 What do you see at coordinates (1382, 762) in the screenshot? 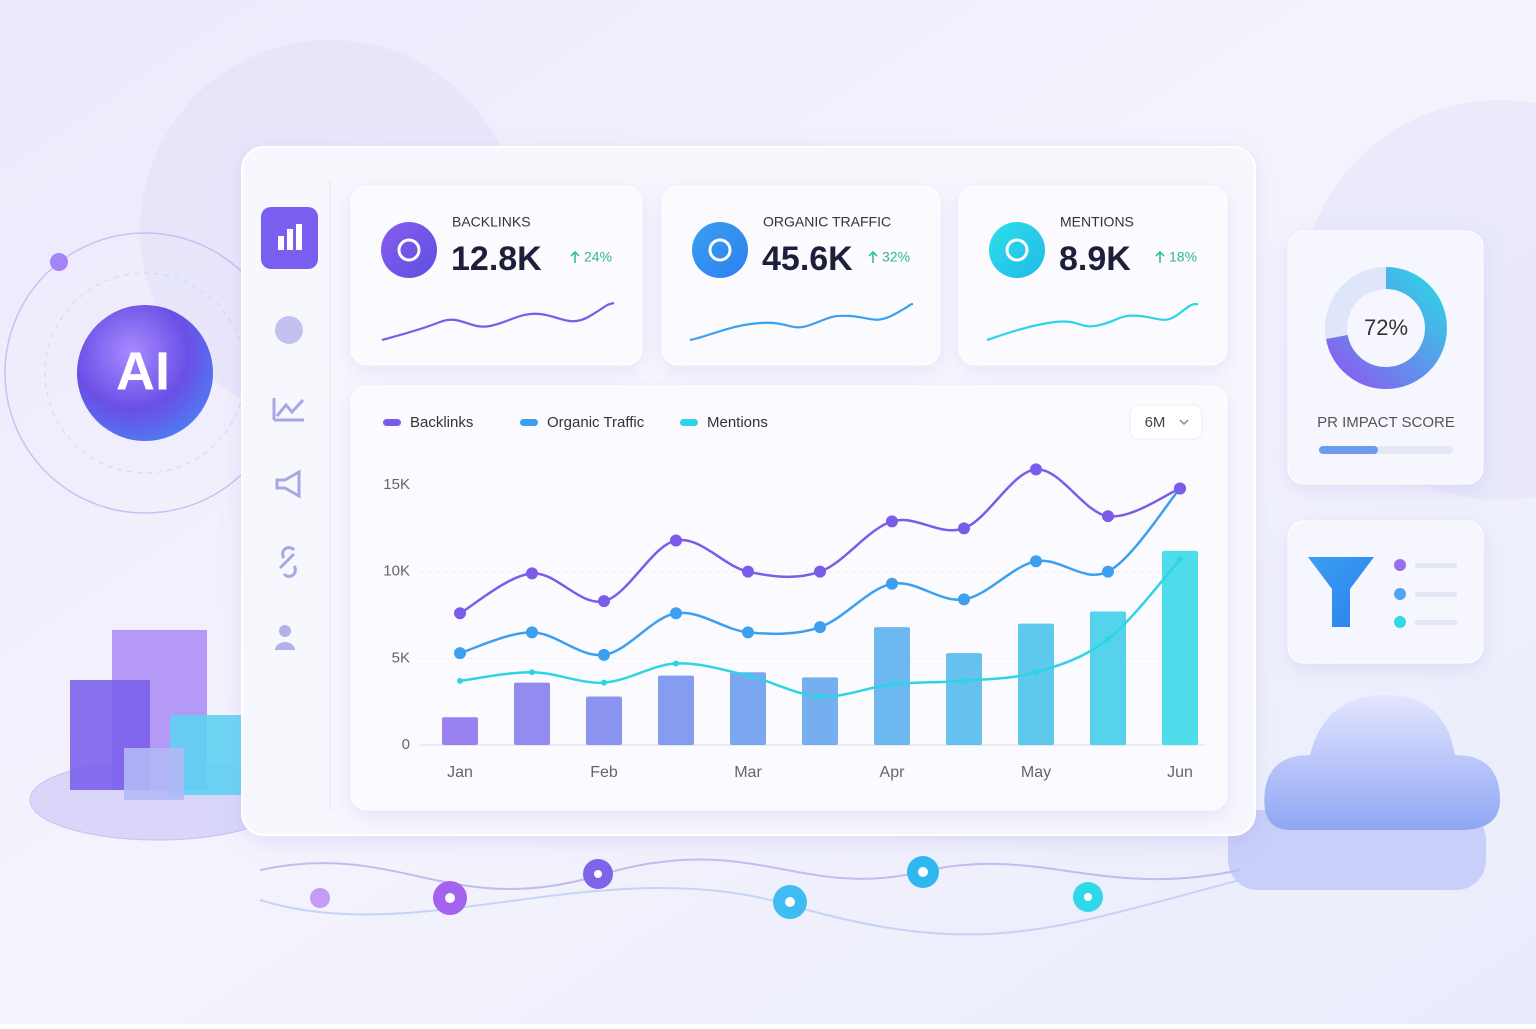
I see `cloud` at bounding box center [1382, 762].